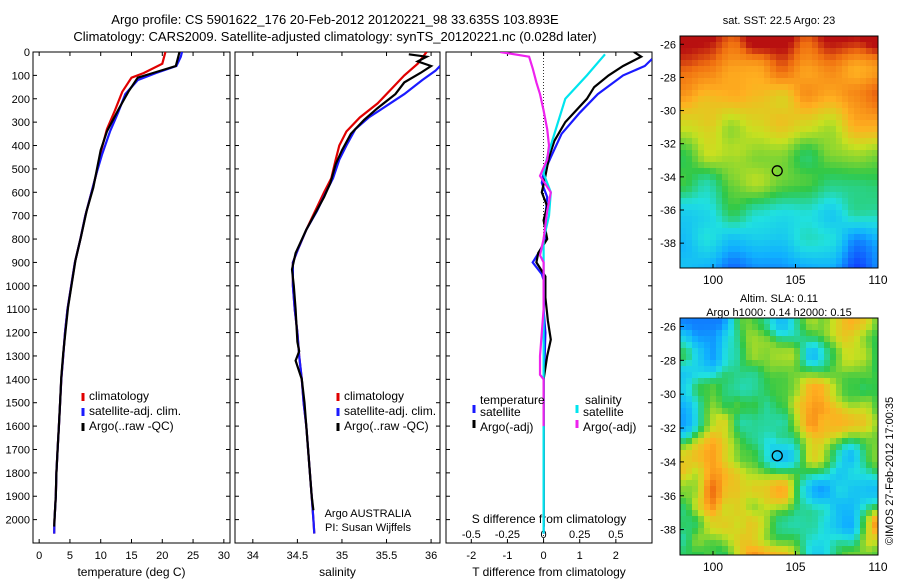 This screenshot has height=580, width=900. Describe the element at coordinates (18, 287) in the screenshot. I see `y-tick-label: 1000` at that location.